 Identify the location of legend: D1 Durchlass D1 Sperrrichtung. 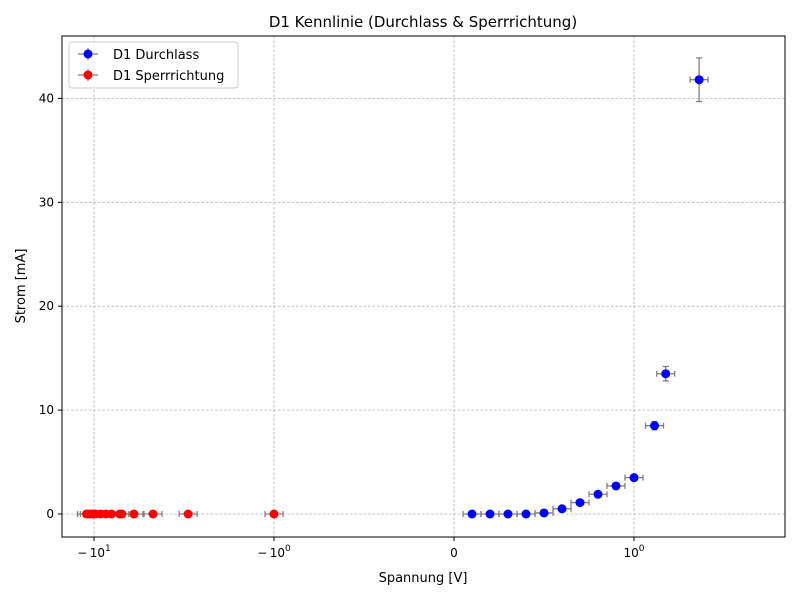
(153, 65).